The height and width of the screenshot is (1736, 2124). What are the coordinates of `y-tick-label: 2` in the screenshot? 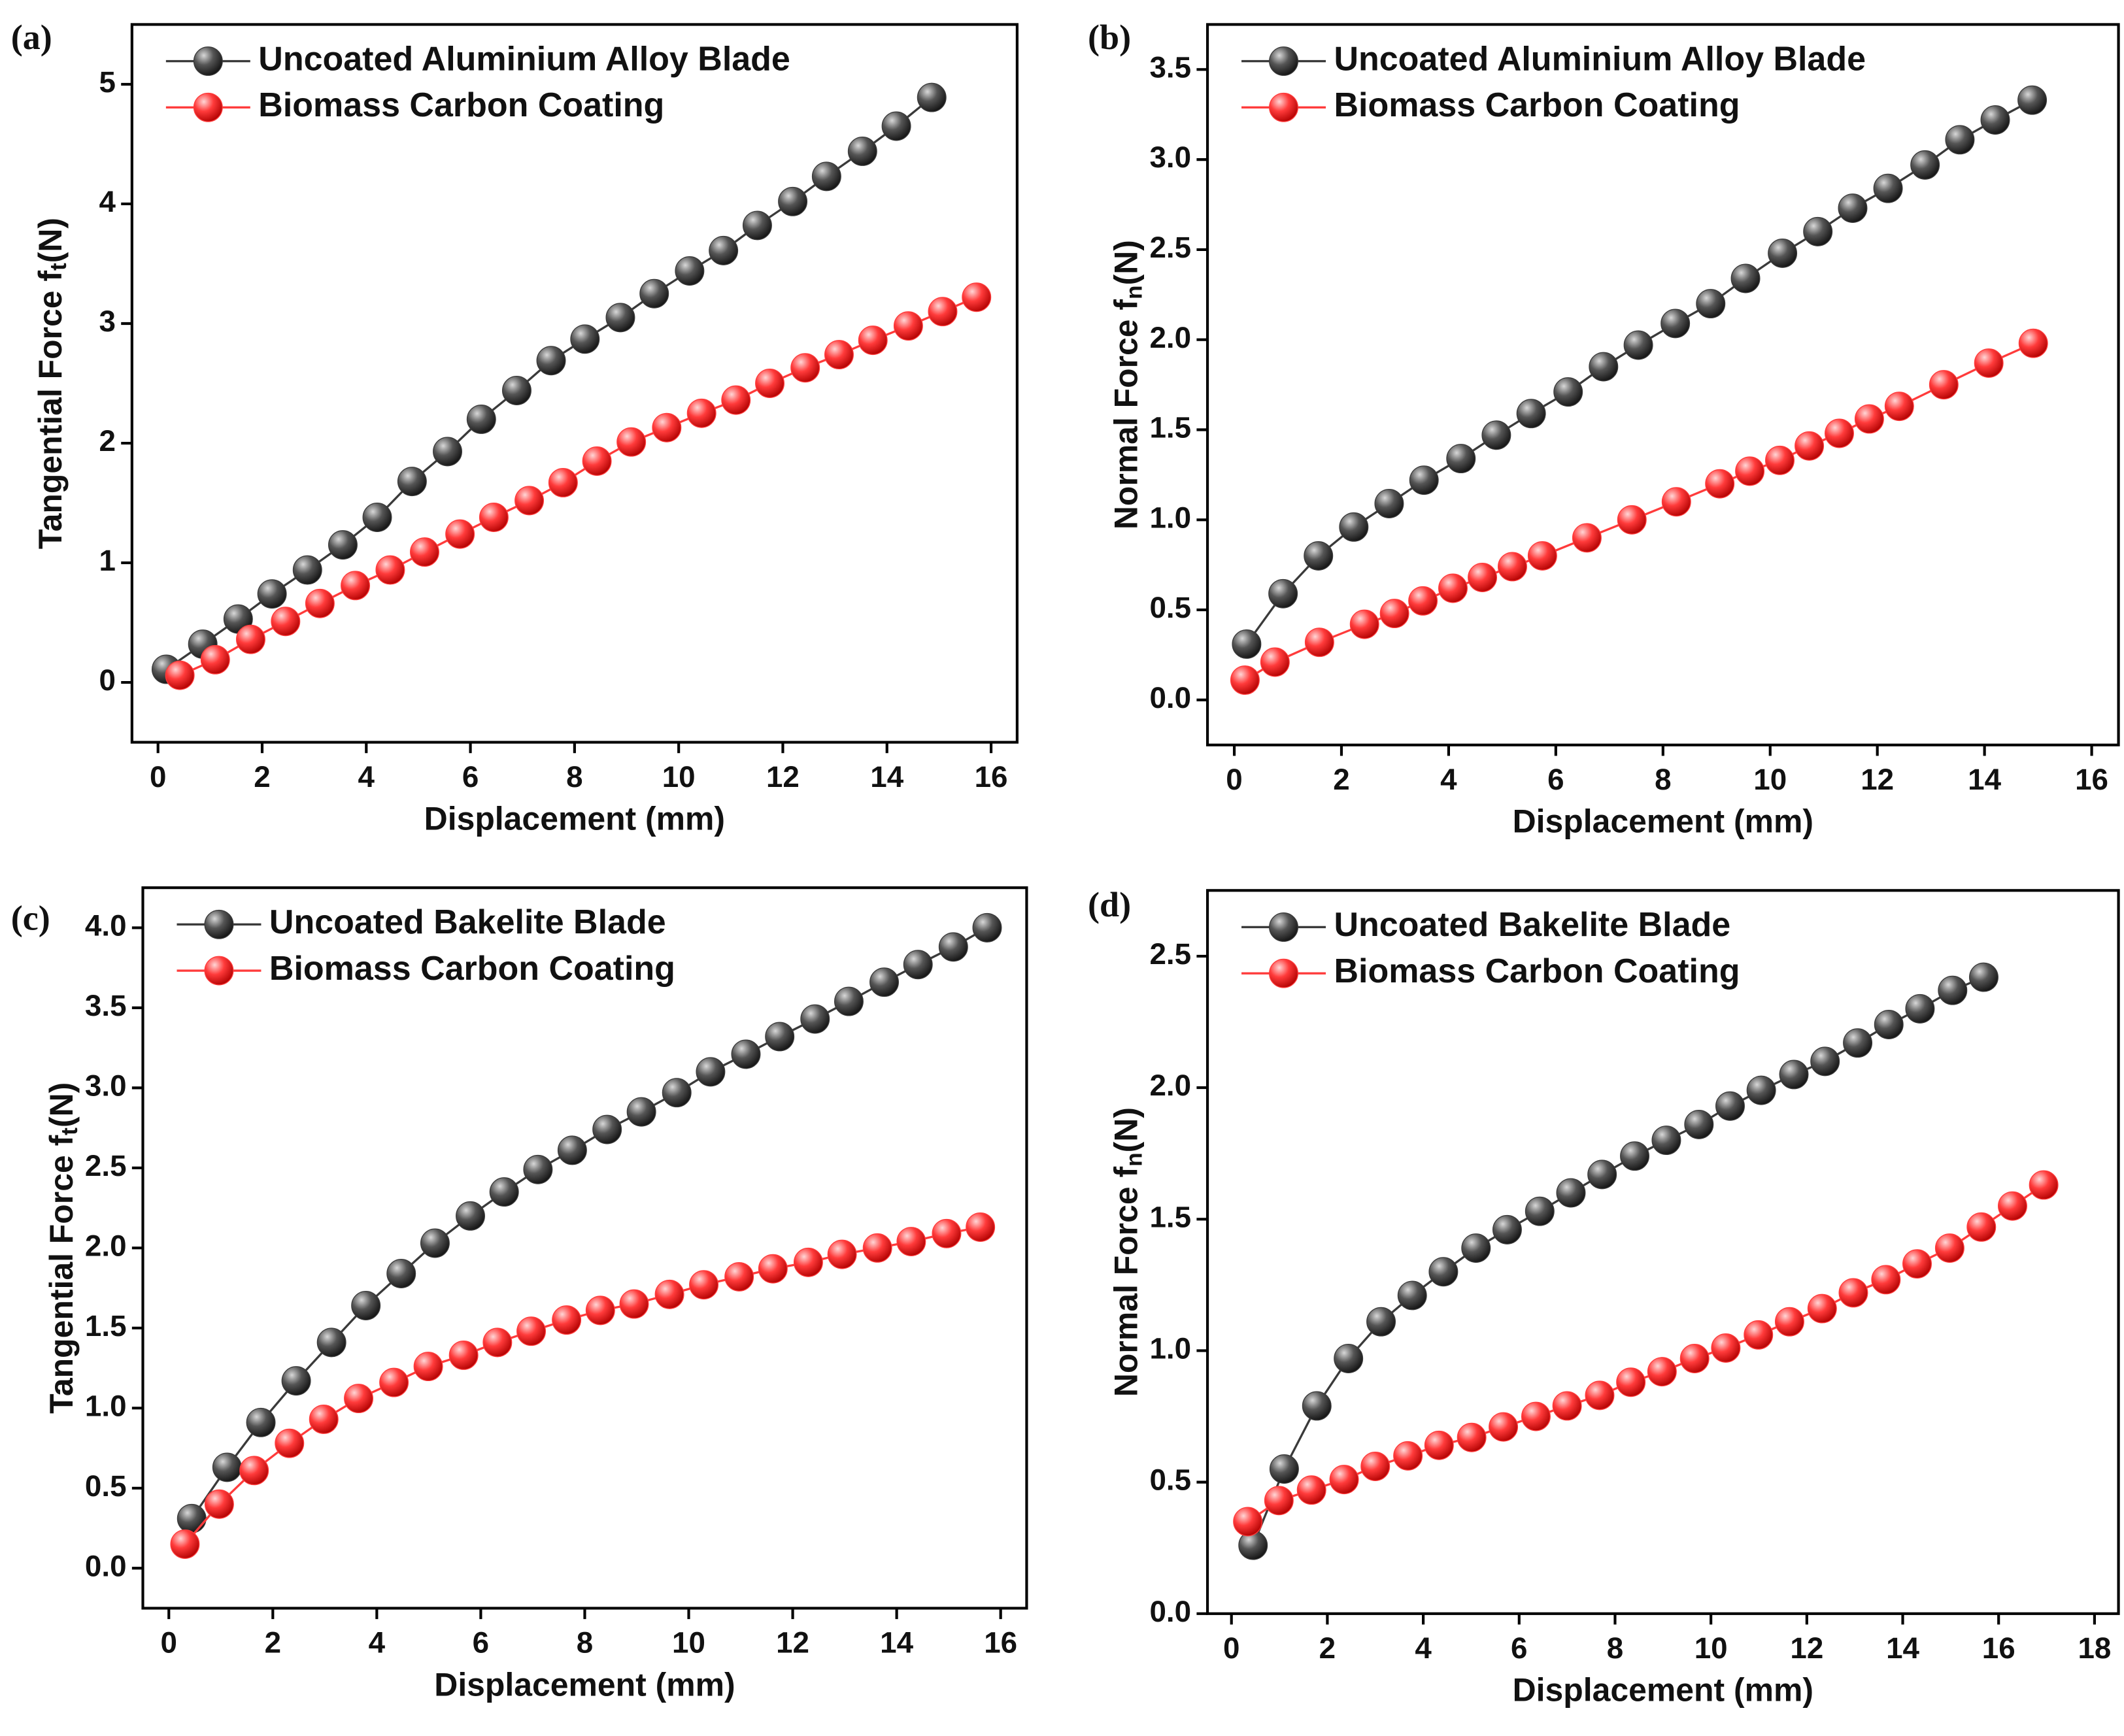 It's located at (107, 441).